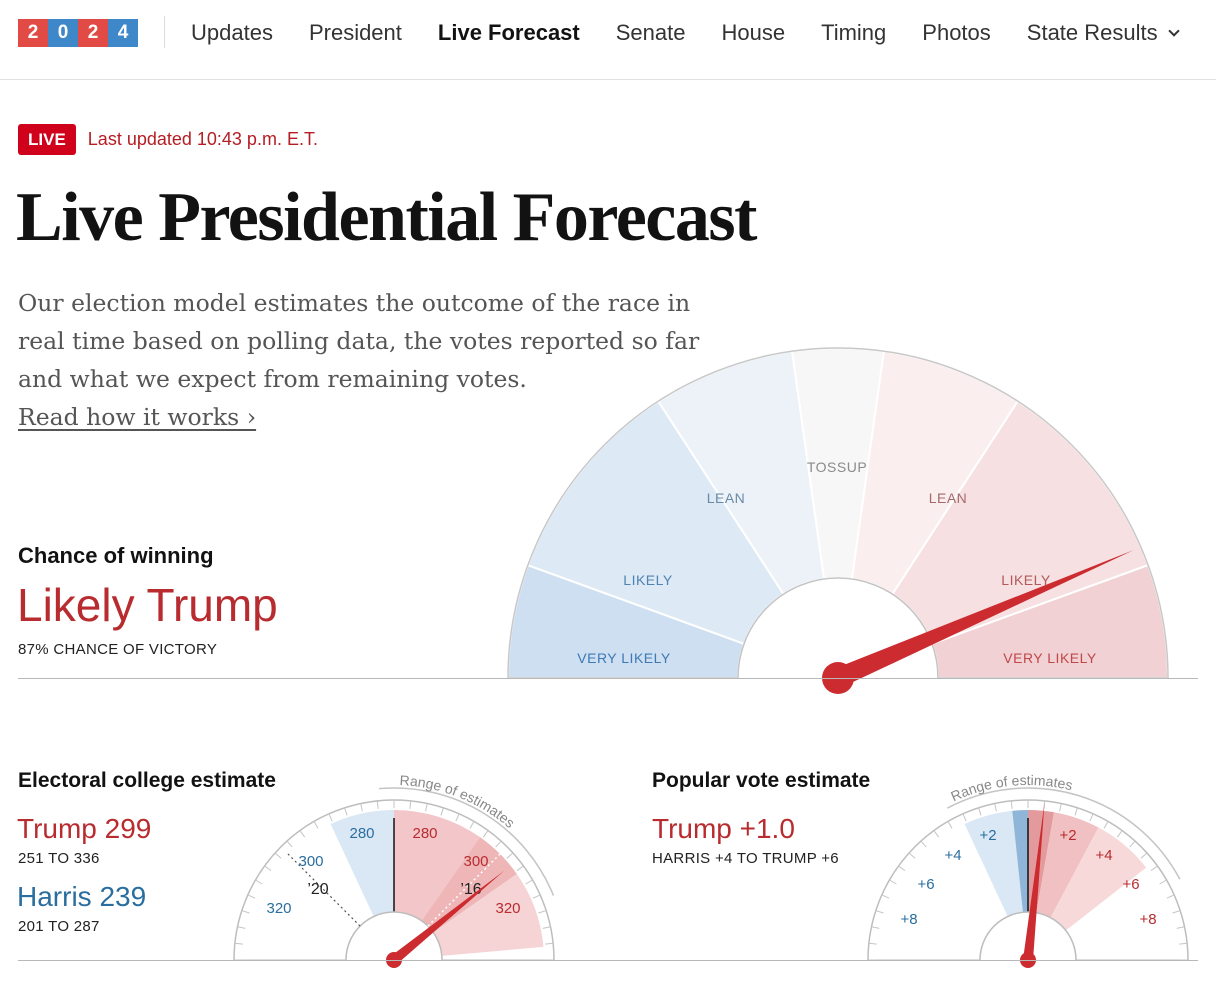 Image resolution: width=1216 pixels, height=1000 pixels. I want to click on logo-2024: 2 0 2 4, so click(78, 33).